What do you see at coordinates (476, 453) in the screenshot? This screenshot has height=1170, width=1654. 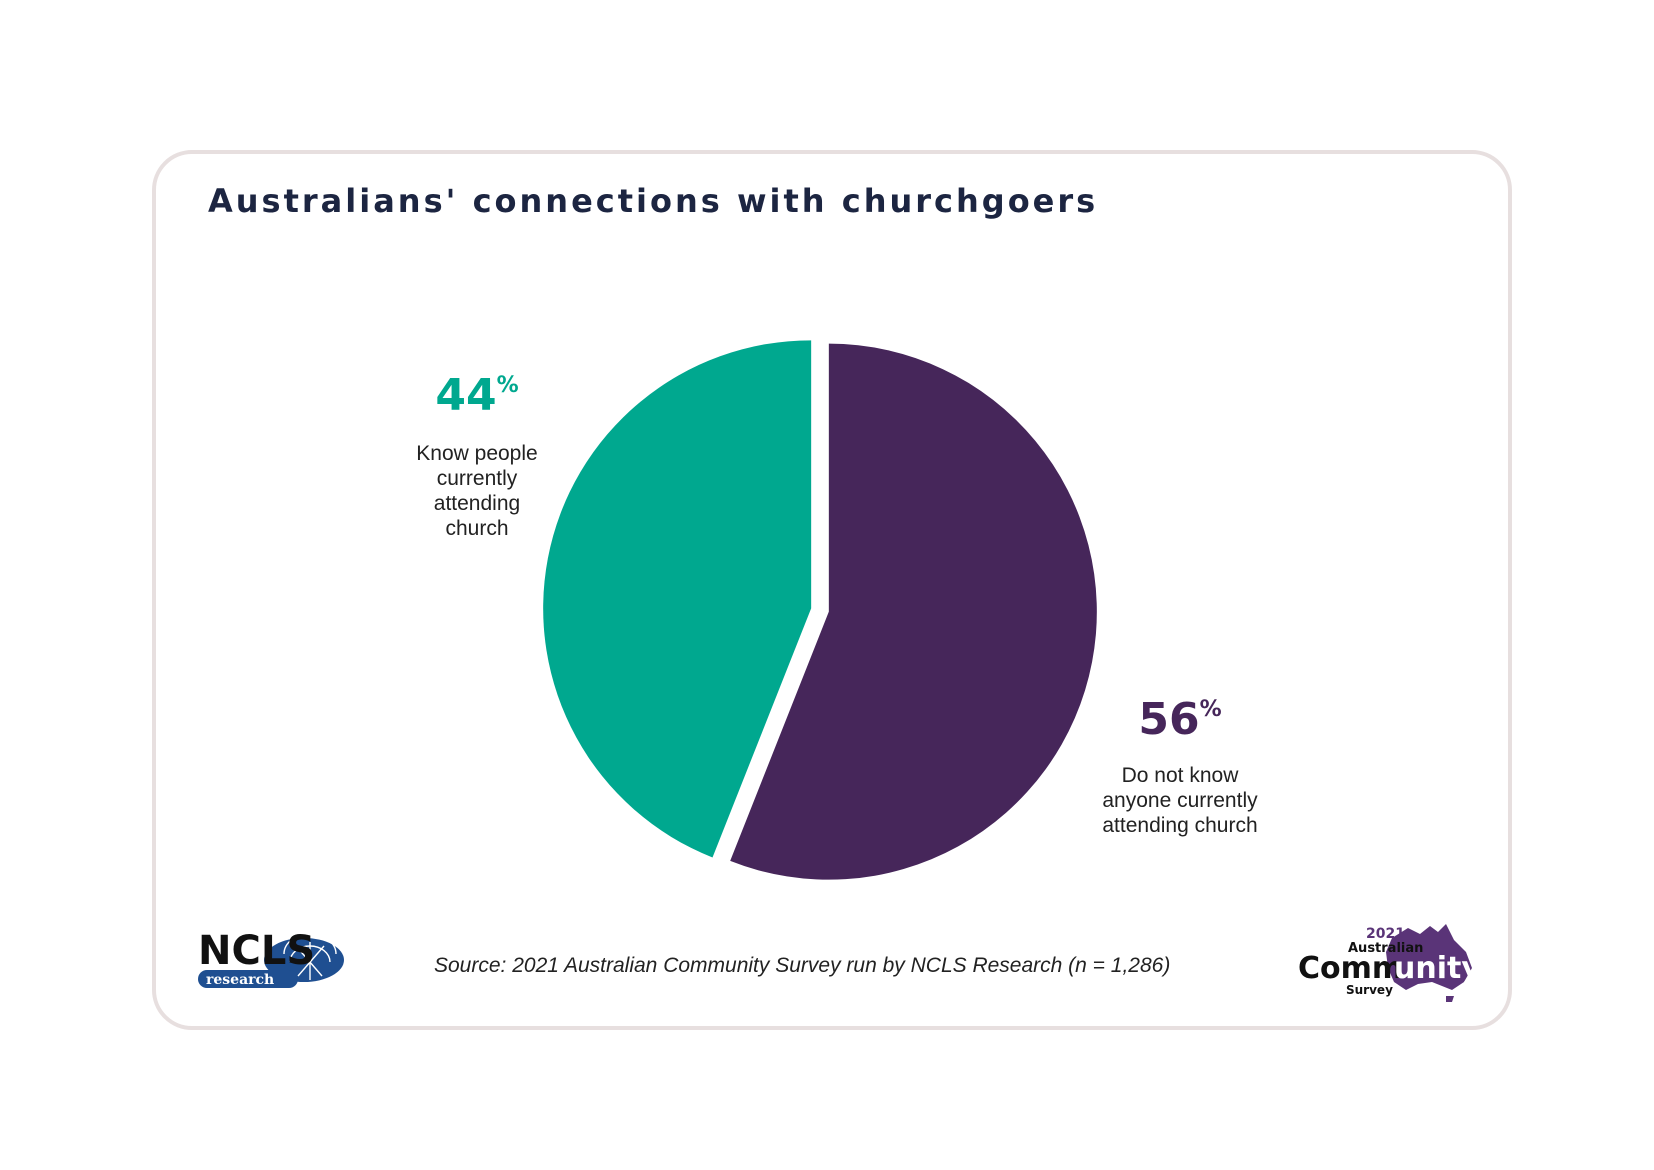 I see `slice-1-category-label-line: Know people` at bounding box center [476, 453].